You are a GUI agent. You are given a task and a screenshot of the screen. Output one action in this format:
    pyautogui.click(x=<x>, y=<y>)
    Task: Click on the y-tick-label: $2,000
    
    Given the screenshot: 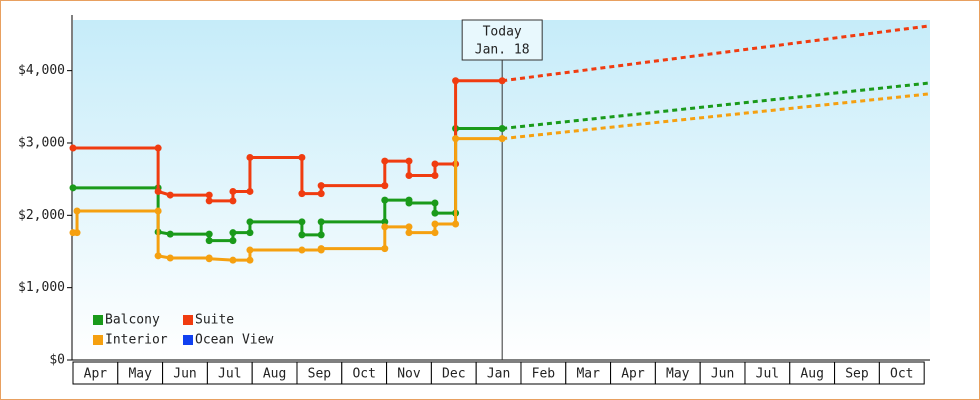 What is the action you would take?
    pyautogui.click(x=41, y=215)
    